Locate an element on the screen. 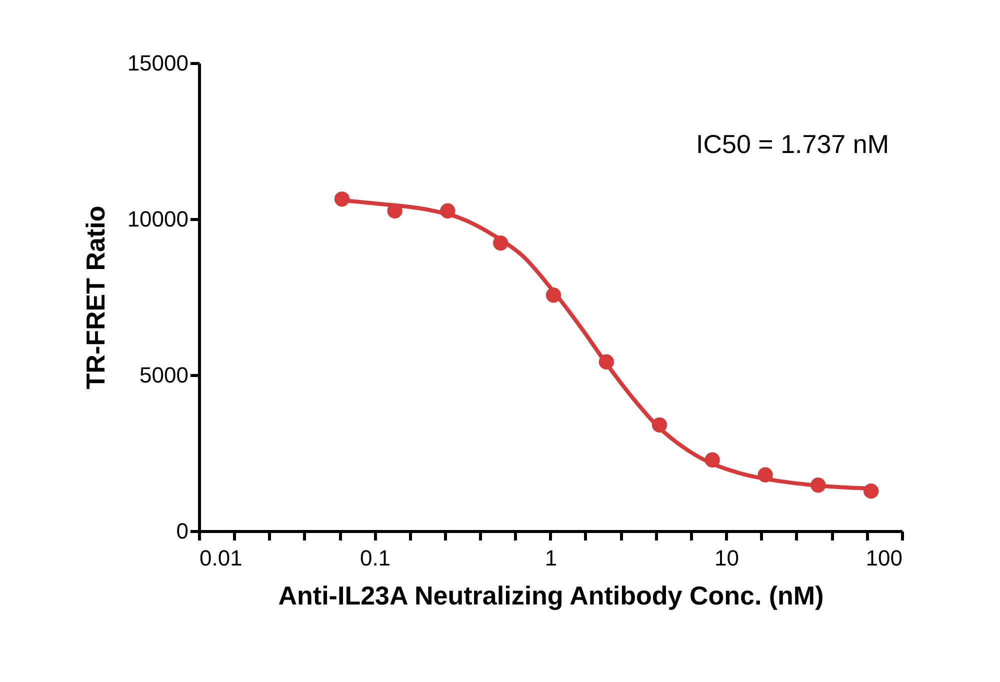 The image size is (1000, 682). y-tick-label: 5000 is located at coordinates (164, 375).